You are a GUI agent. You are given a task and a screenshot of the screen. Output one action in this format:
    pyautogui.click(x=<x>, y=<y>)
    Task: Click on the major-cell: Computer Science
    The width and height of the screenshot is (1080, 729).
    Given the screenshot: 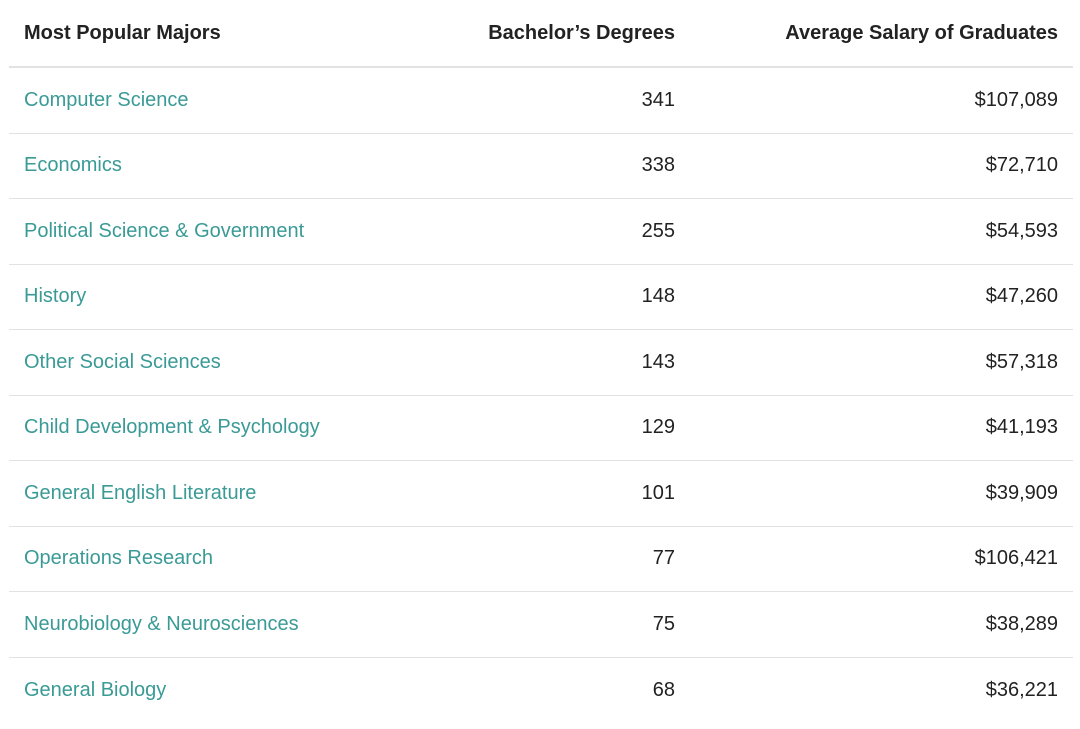 What is the action you would take?
    pyautogui.click(x=244, y=100)
    